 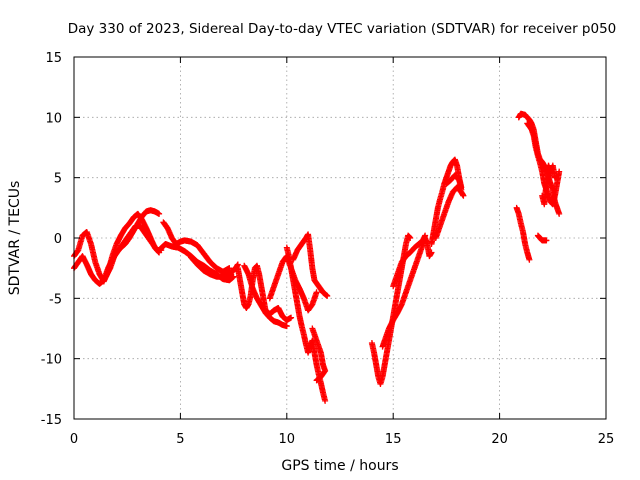 What do you see at coordinates (58, 179) in the screenshot?
I see `y-tick-label: 5` at bounding box center [58, 179].